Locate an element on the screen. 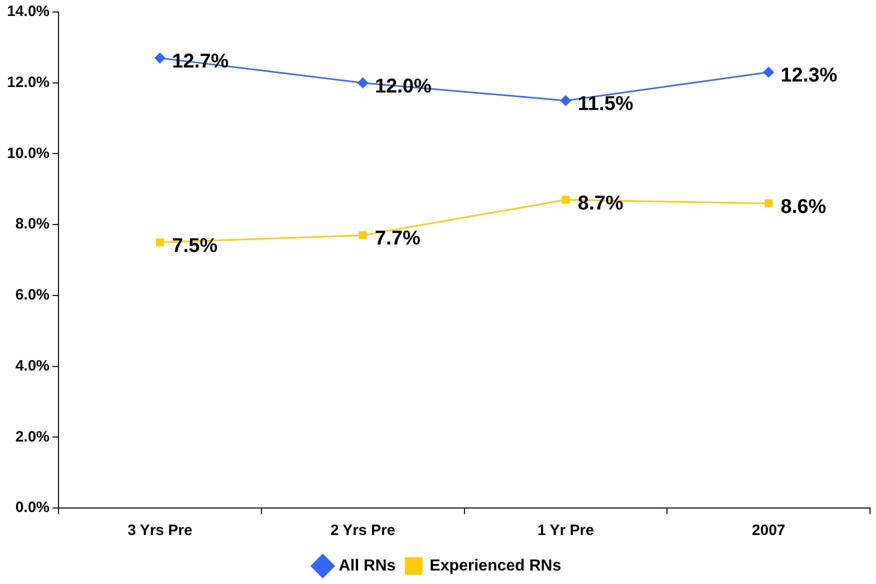 The width and height of the screenshot is (876, 584). y-tick-label: 8.0% is located at coordinates (32, 224).